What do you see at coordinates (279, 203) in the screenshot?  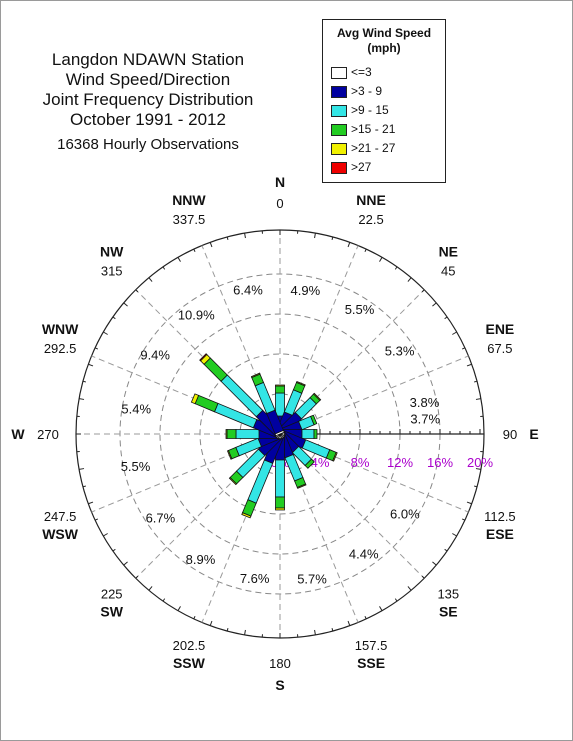 I see `direction-angle-label: 0` at bounding box center [279, 203].